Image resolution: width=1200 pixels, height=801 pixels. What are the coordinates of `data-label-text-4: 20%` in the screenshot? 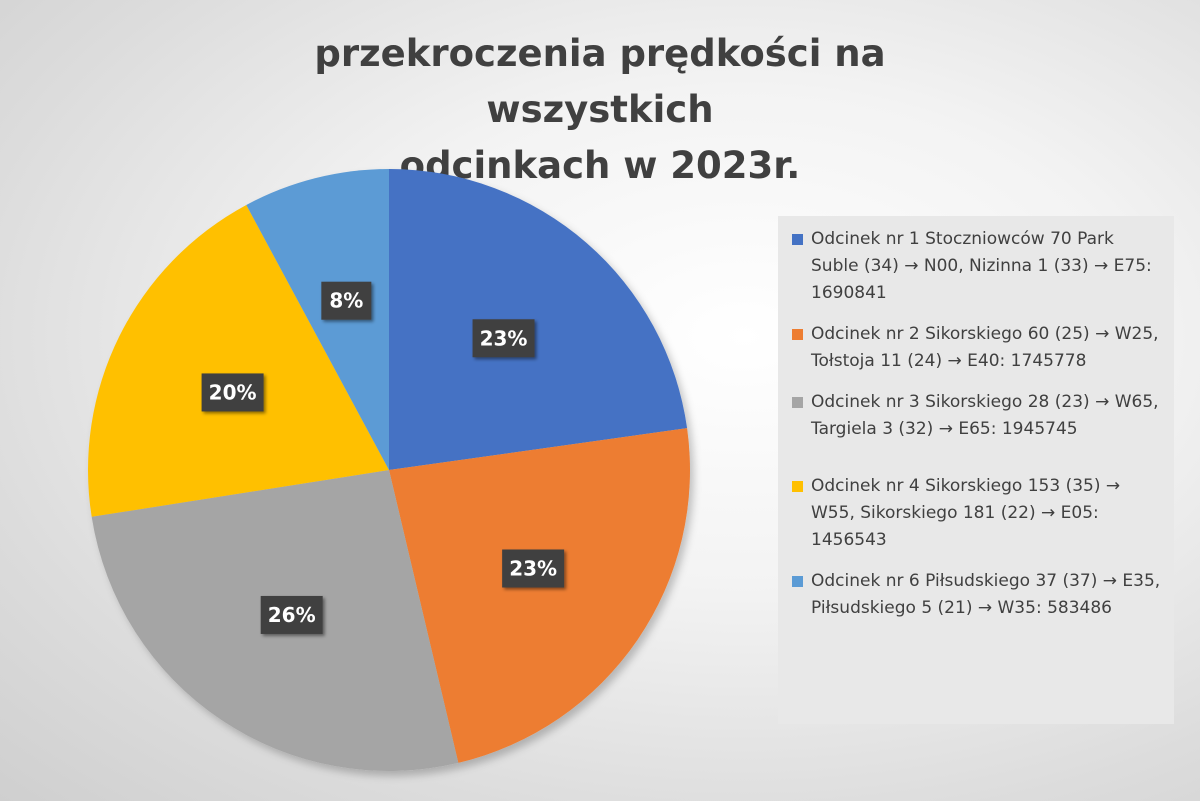 It's located at (233, 392).